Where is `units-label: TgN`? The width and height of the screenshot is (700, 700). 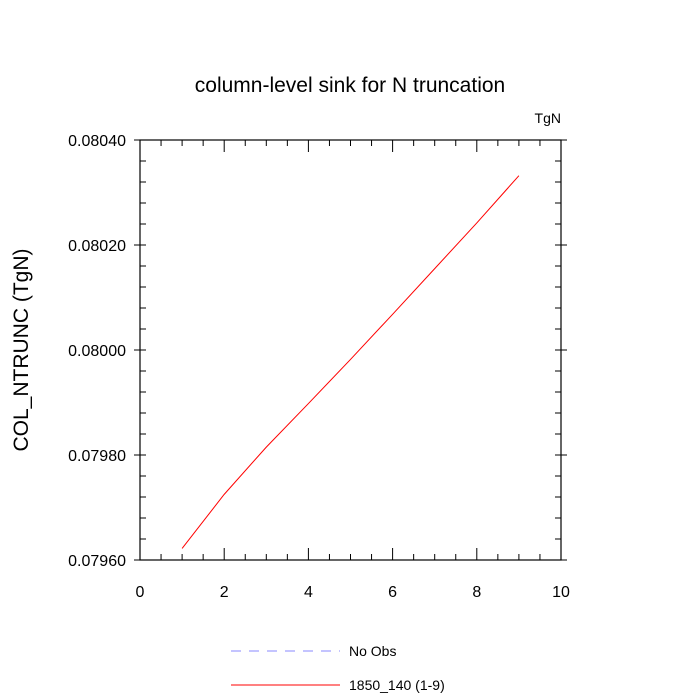
units-label: TgN is located at coordinates (548, 118).